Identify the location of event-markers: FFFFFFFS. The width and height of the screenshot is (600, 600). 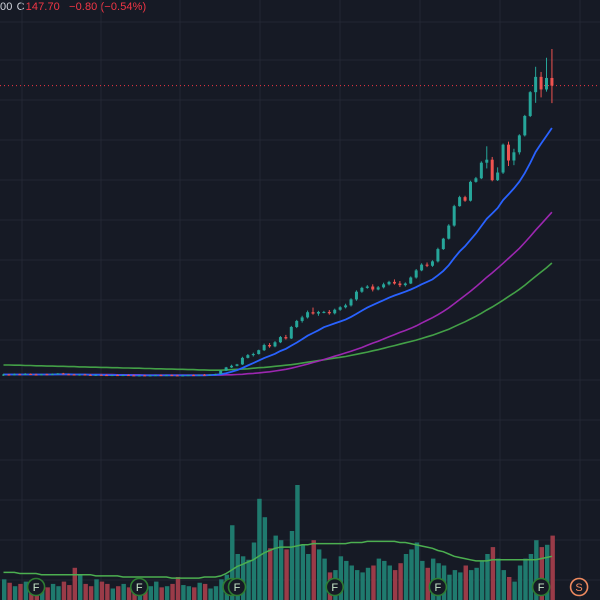
(307, 587).